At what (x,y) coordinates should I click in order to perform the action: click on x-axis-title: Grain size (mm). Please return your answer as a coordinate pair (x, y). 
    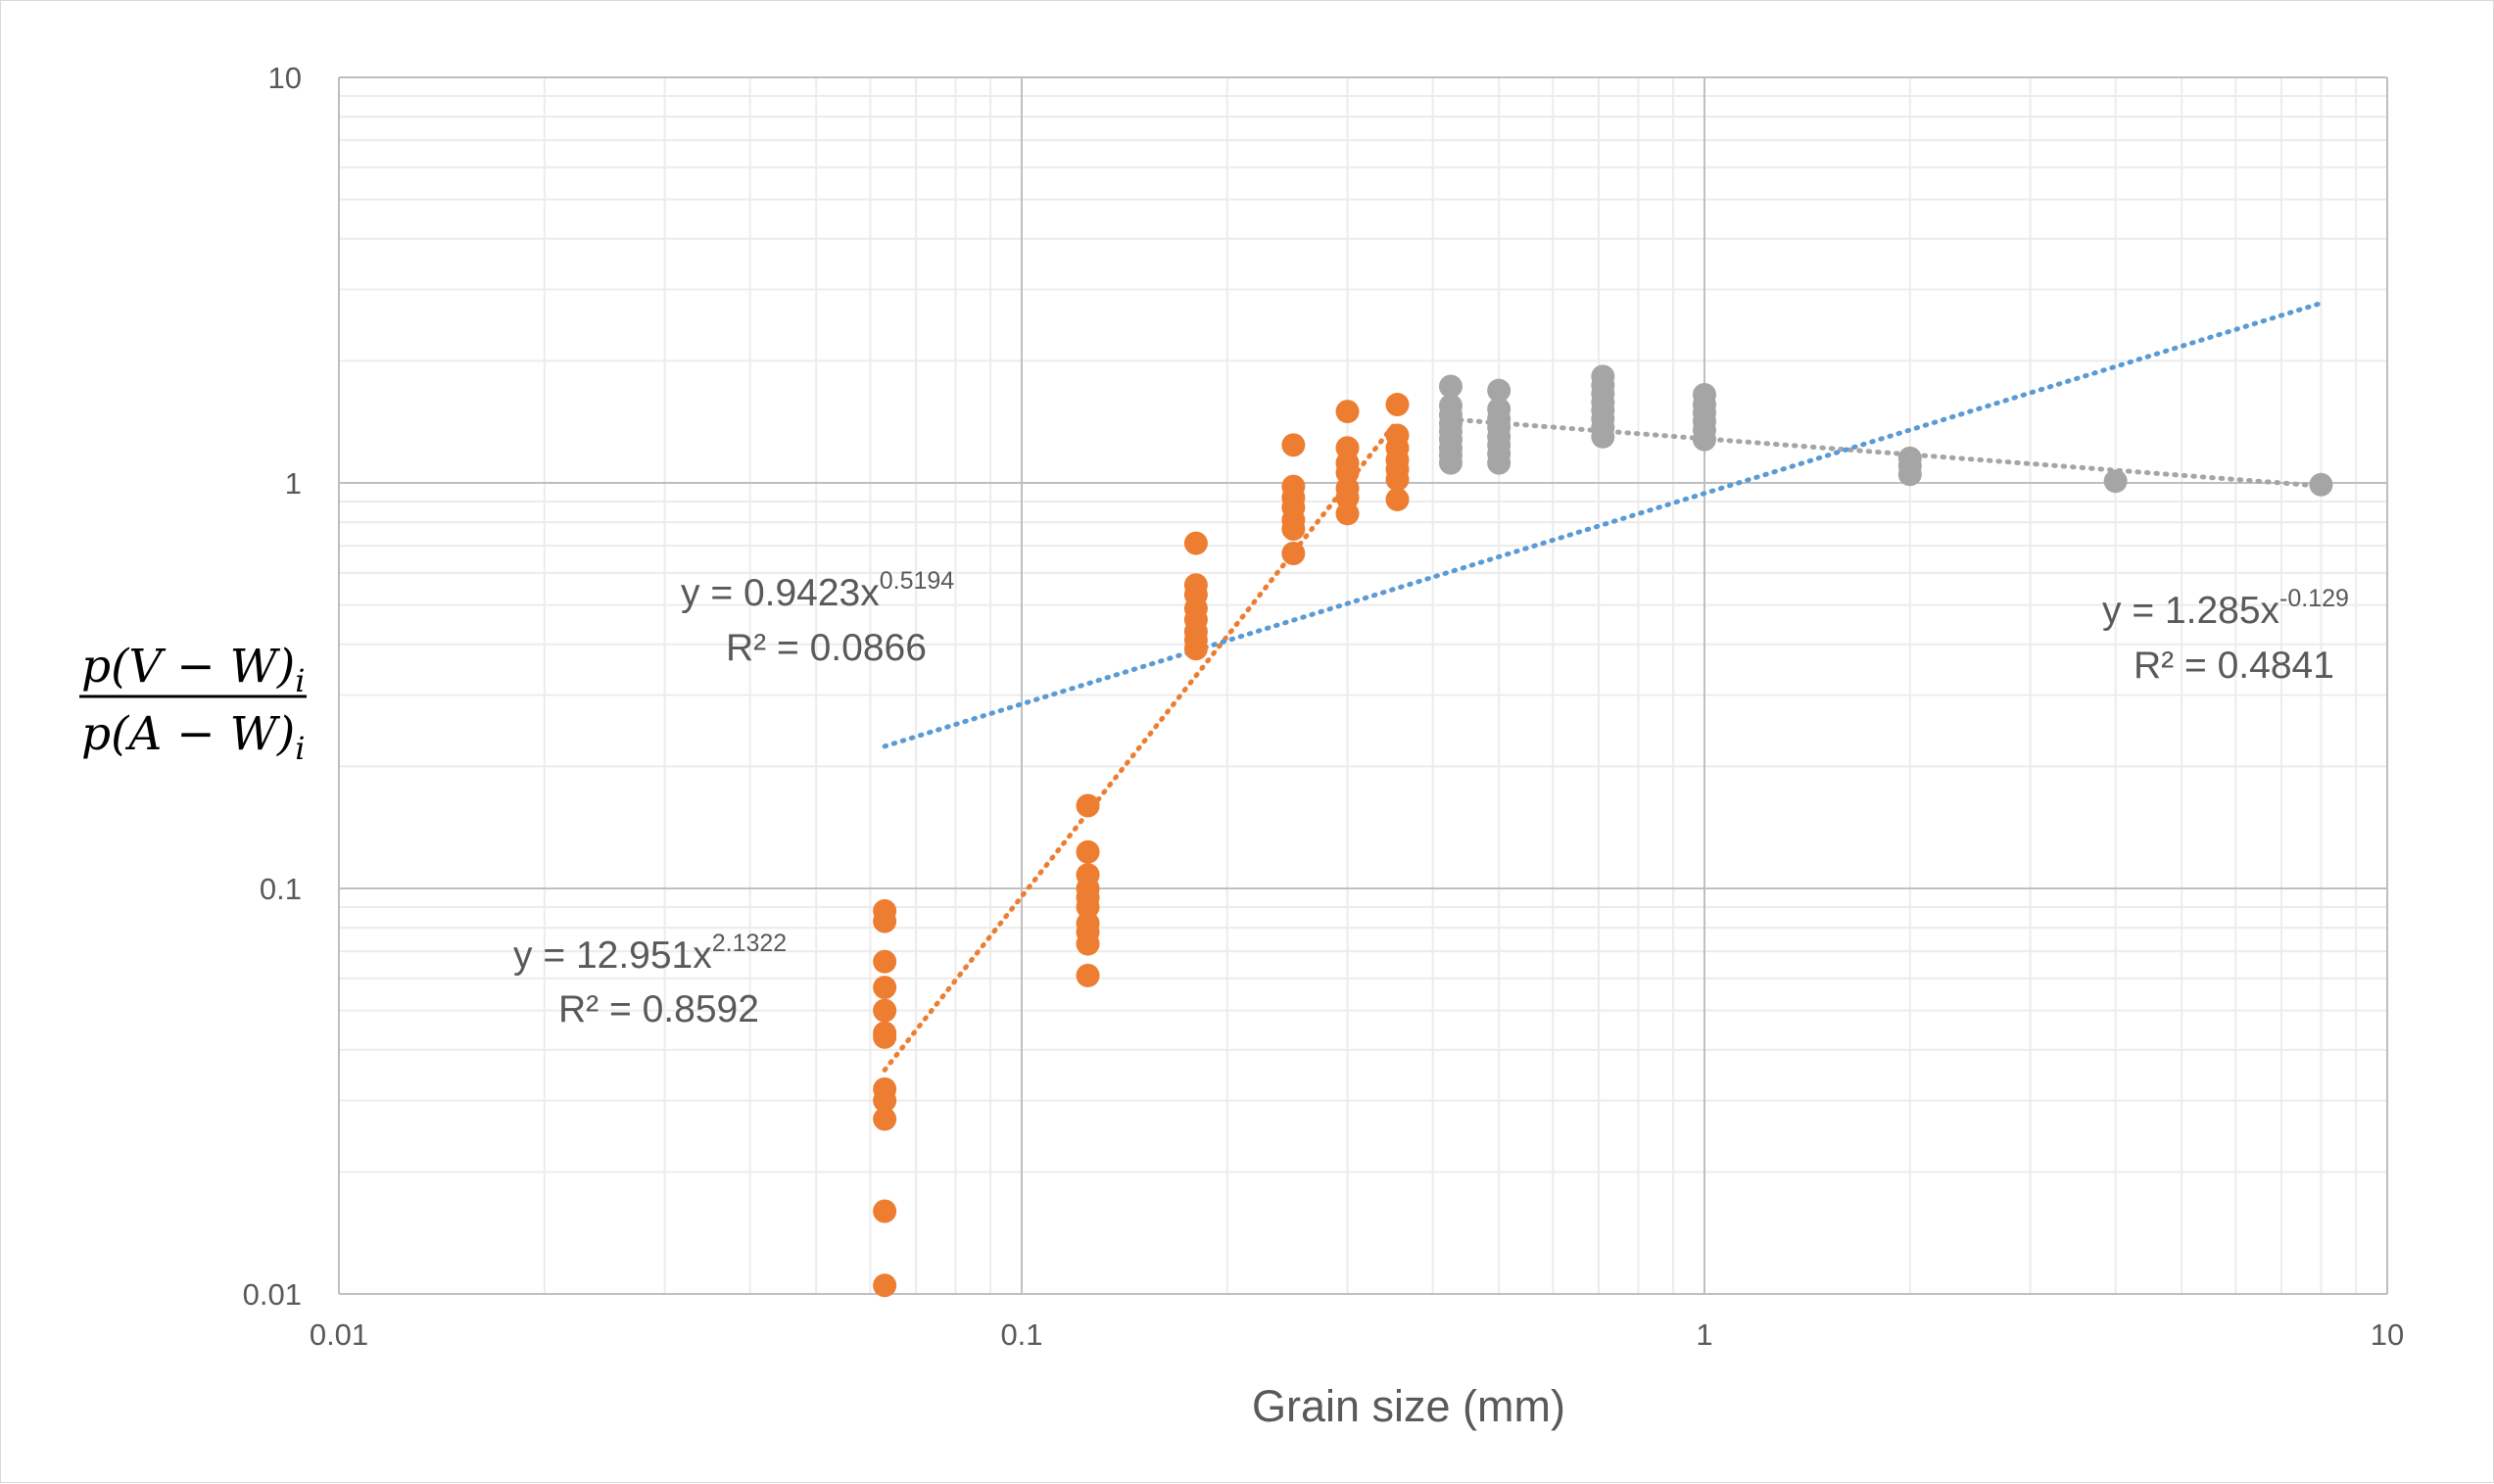
    Looking at the image, I should click on (1408, 1406).